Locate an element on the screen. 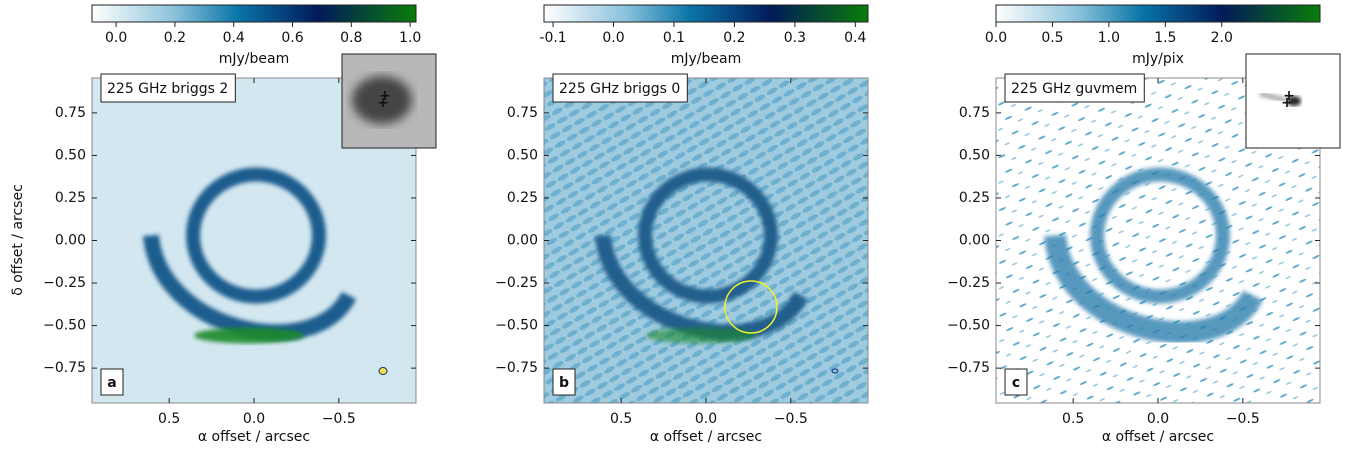  panel-letter: c is located at coordinates (1016, 383).